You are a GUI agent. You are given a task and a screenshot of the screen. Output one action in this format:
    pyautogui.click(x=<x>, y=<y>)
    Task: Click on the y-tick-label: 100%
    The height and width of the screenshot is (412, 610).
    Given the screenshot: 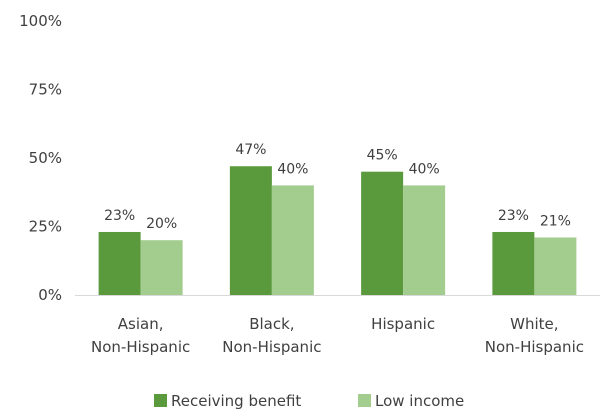 What is the action you would take?
    pyautogui.click(x=40, y=21)
    